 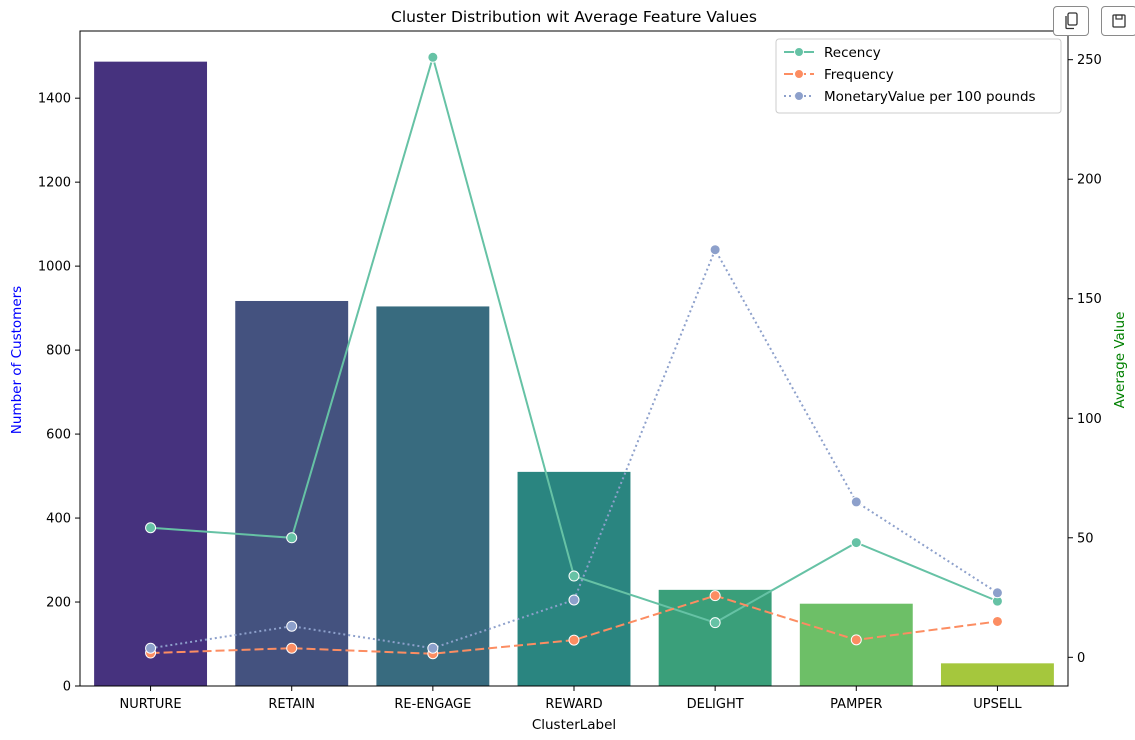 What do you see at coordinates (58, 519) in the screenshot?
I see `y-tick-label: 400` at bounding box center [58, 519].